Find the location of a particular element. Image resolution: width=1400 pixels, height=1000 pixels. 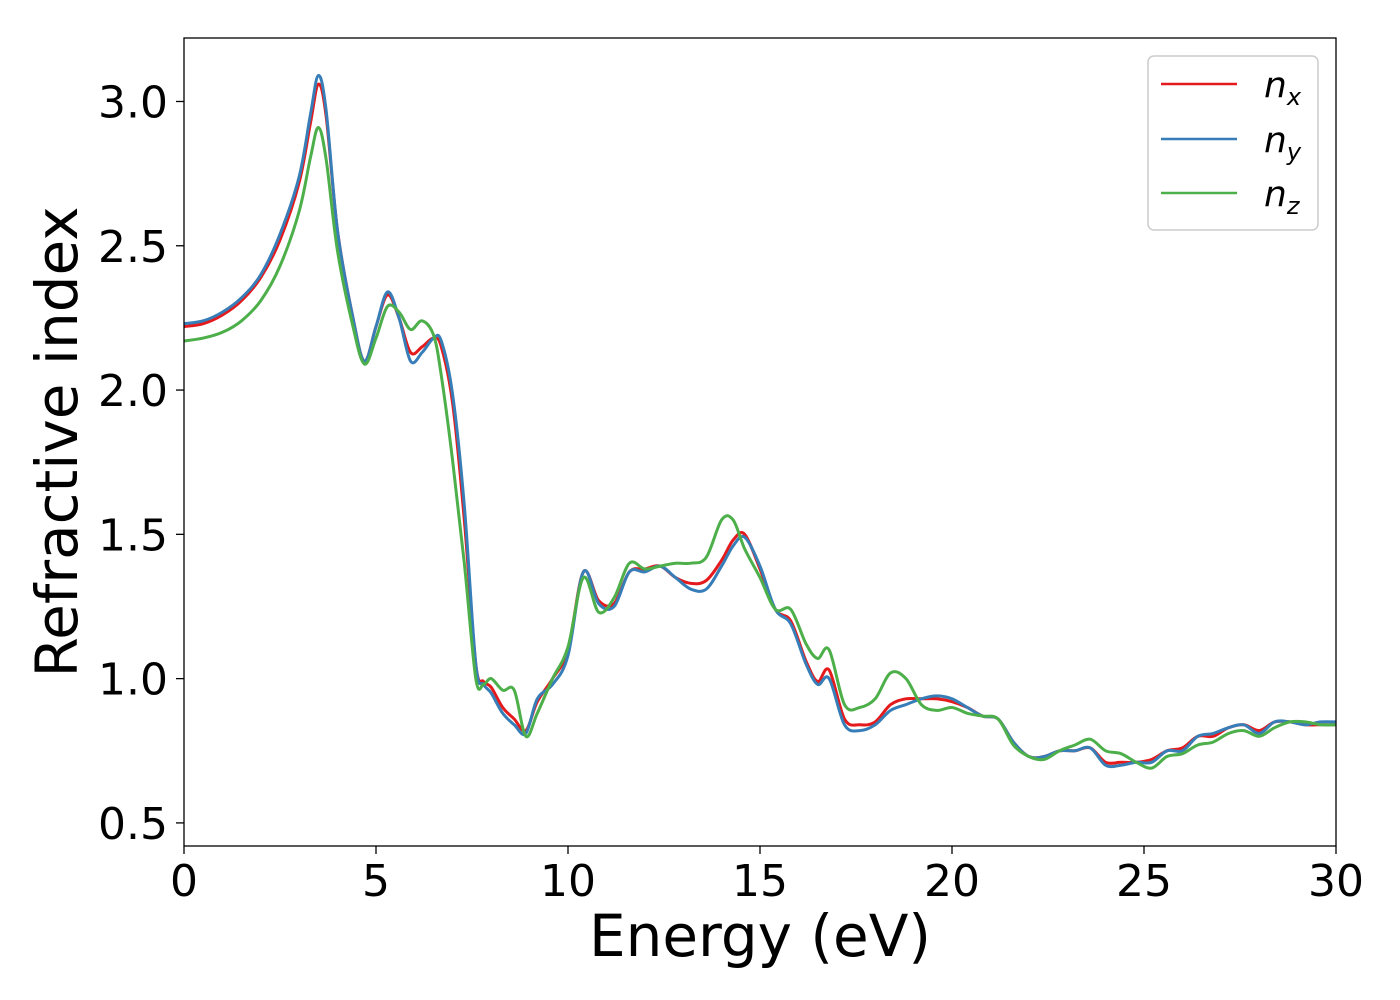

x-axis: 0 5 10 15 20 25 30 is located at coordinates (767, 876).